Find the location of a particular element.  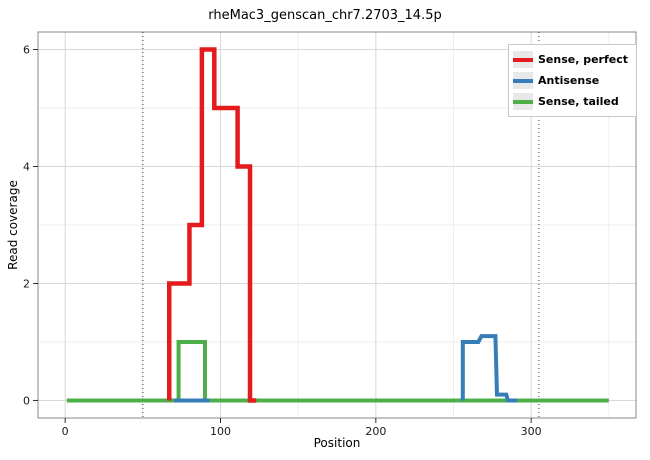

red-line-swatch is located at coordinates (522, 59).